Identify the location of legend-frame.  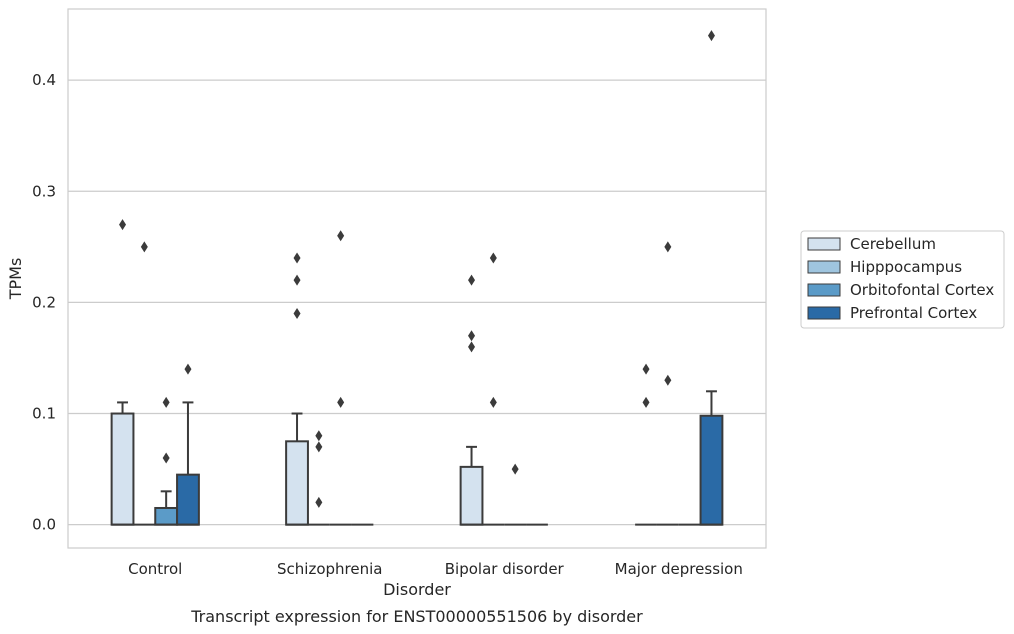
(902, 279).